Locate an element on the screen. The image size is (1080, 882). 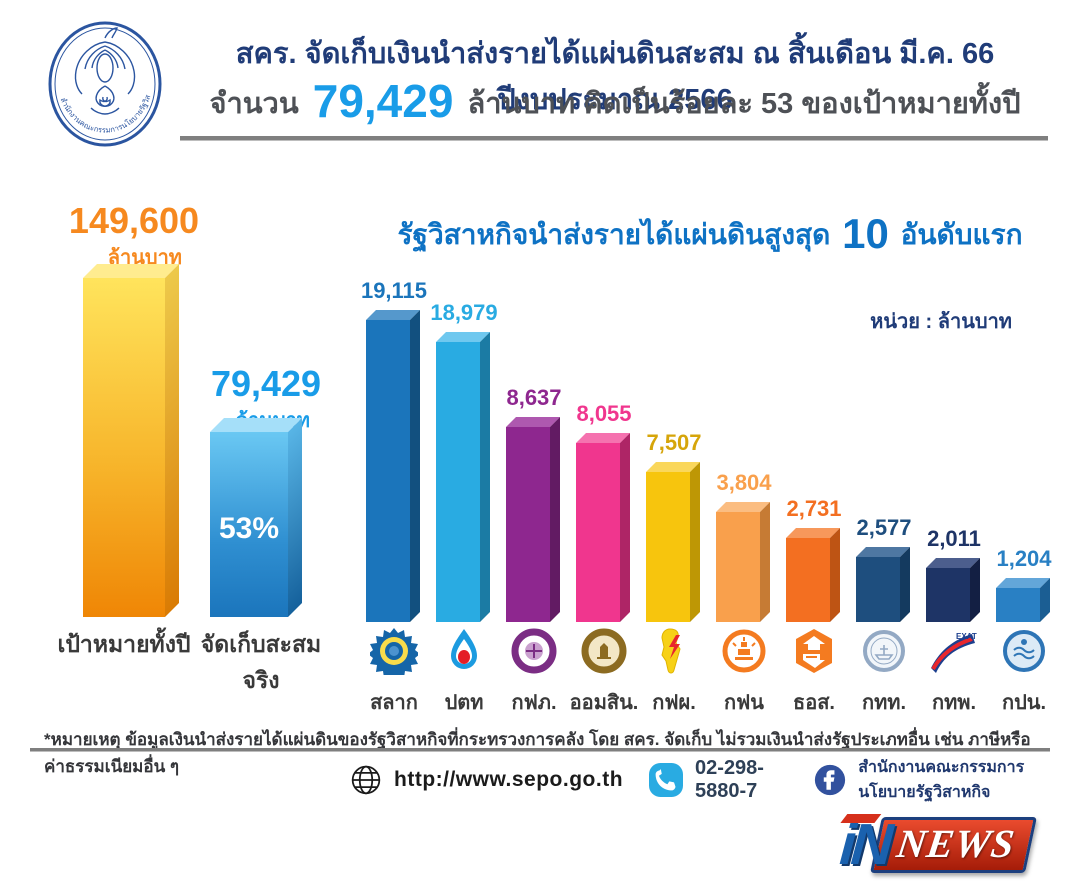
chart-title-prefix: รัฐวิสาหกิจนำส่งรายได้แผ่นดินสูงสุด is located at coordinates (614, 234).